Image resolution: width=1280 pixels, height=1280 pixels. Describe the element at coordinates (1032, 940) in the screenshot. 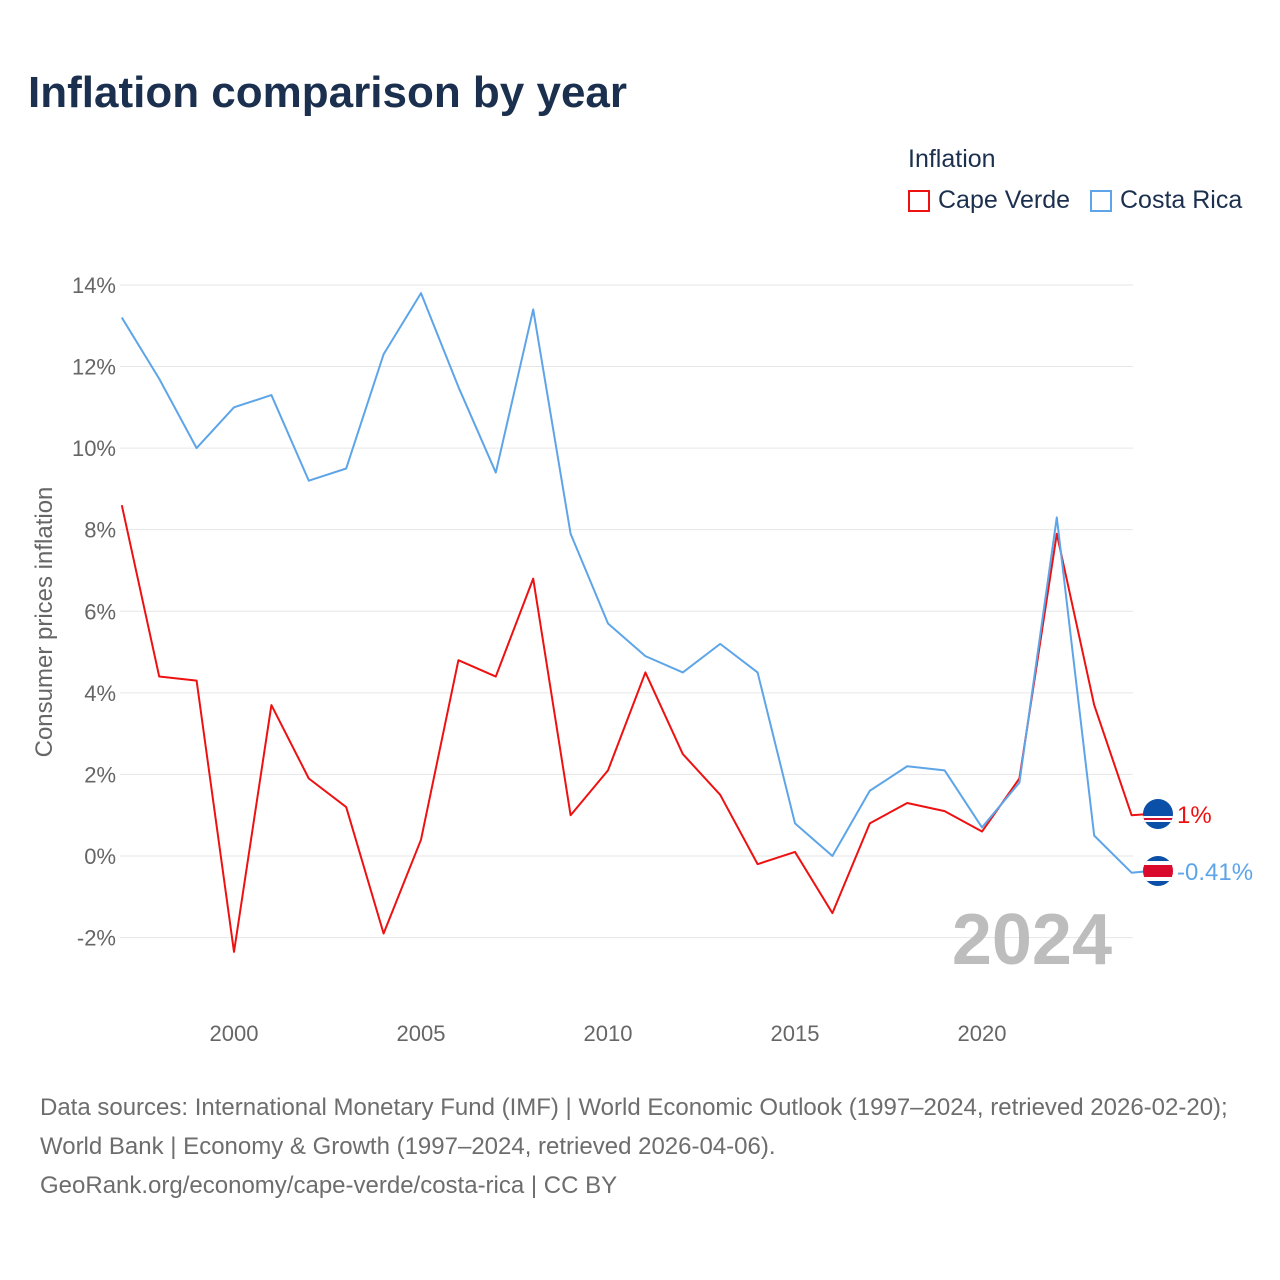

I see `year-watermark: 2024` at that location.